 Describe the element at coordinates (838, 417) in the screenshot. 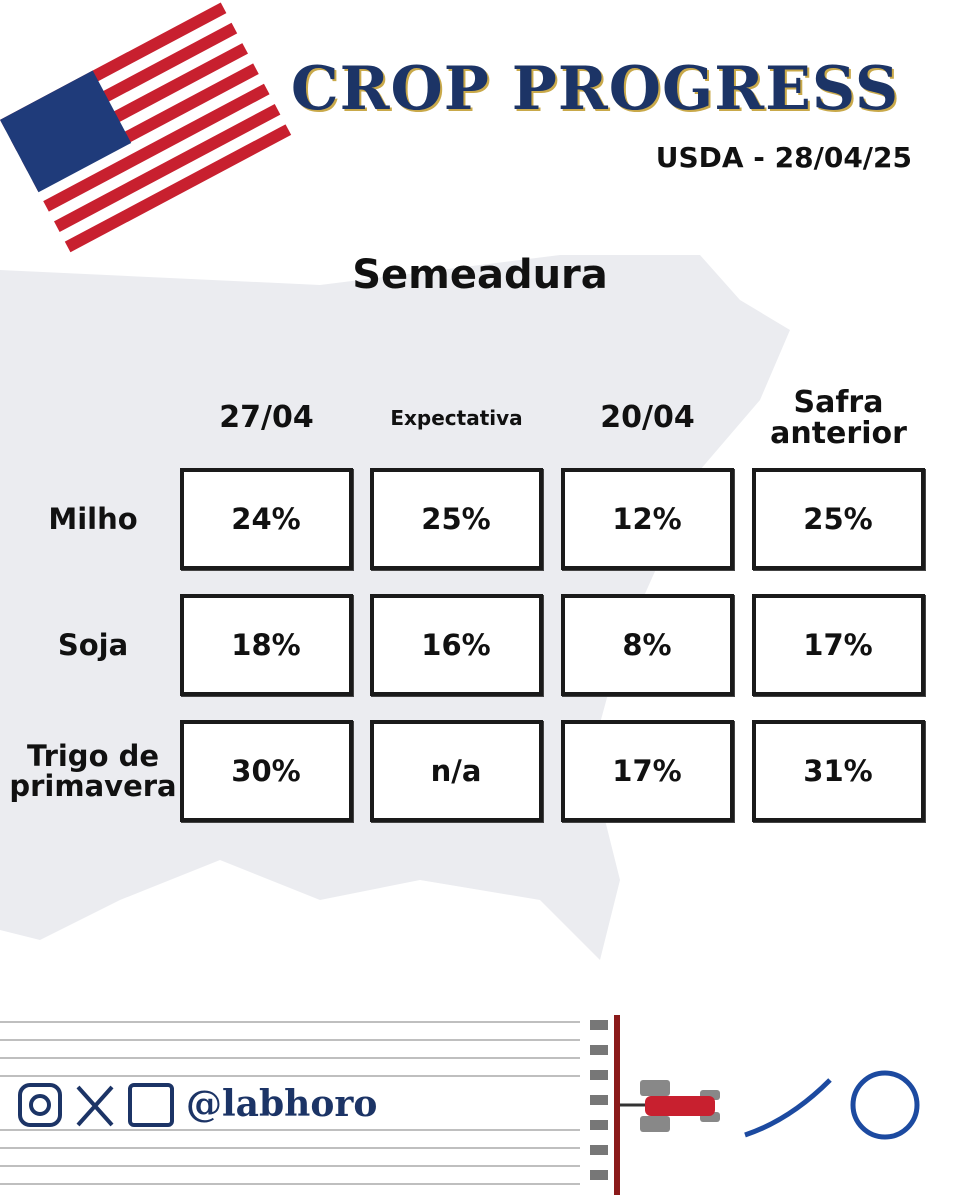

I see `column-header: Safra anterior` at that location.